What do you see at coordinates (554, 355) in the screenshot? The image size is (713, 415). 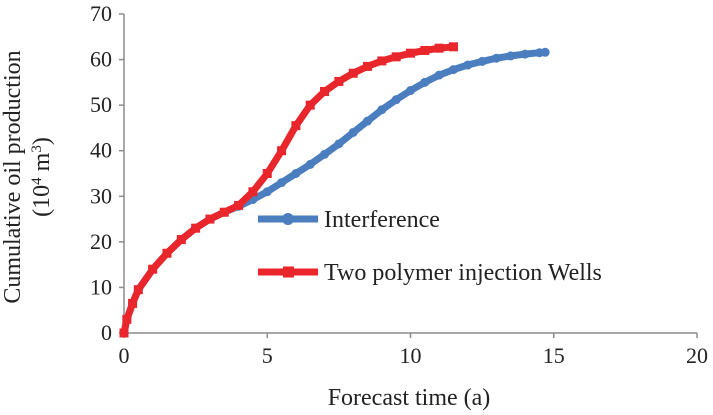 I see `x-tick-label: 15` at bounding box center [554, 355].